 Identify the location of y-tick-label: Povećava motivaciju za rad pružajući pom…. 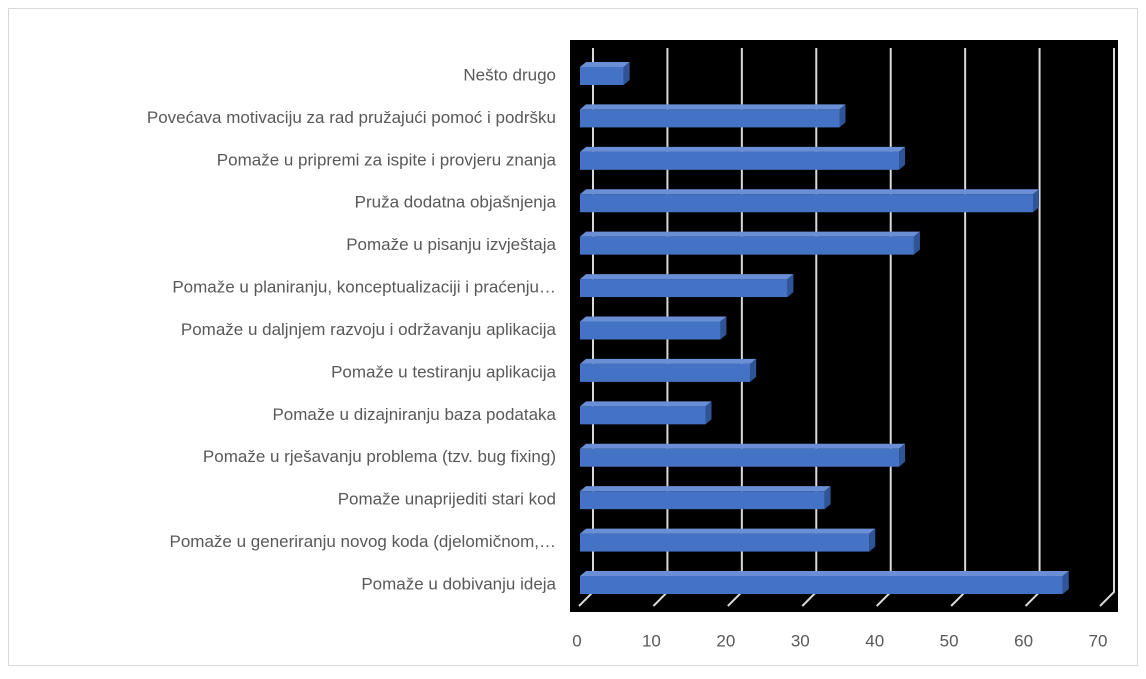
(351, 117).